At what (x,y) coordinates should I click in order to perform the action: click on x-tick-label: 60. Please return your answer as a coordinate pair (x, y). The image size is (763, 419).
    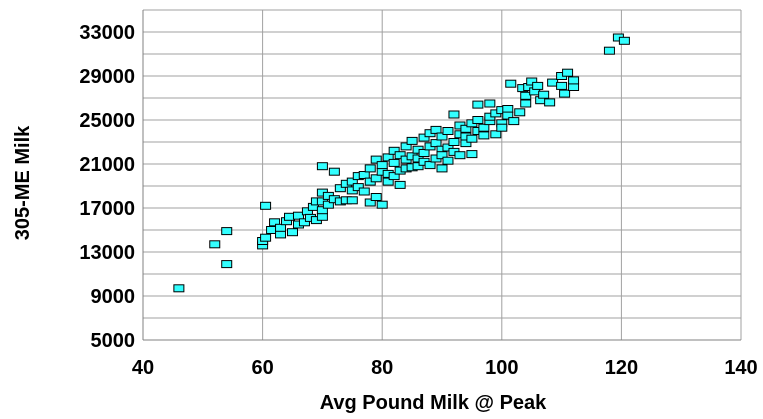
    Looking at the image, I should click on (262, 368).